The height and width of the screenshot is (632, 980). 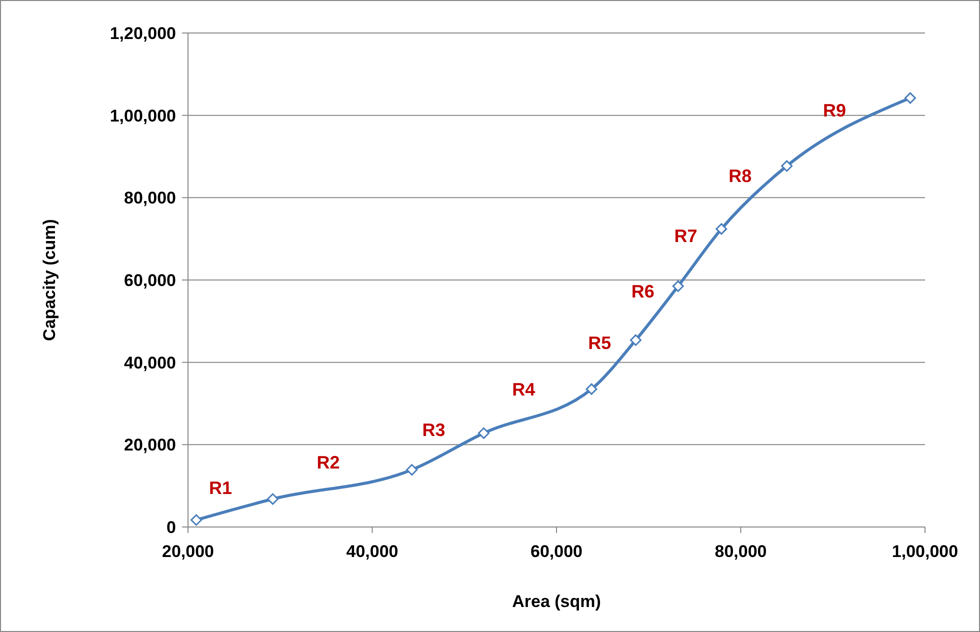 What do you see at coordinates (740, 176) in the screenshot?
I see `annotation: R8` at bounding box center [740, 176].